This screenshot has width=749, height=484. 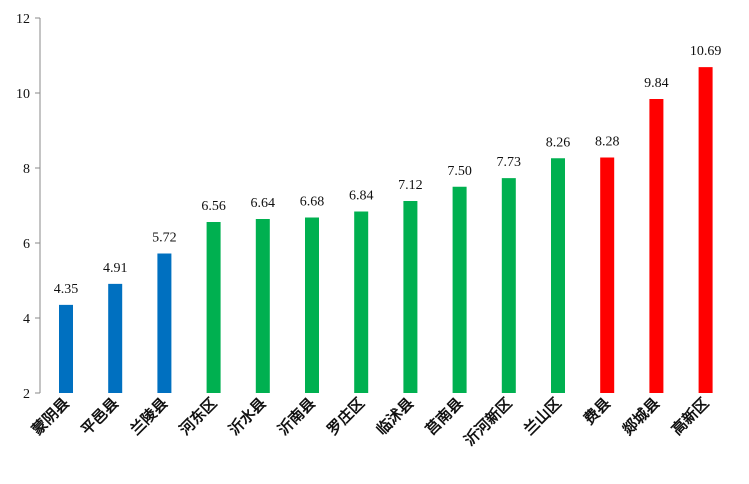 I want to click on data-label: 4.91, so click(x=115, y=268).